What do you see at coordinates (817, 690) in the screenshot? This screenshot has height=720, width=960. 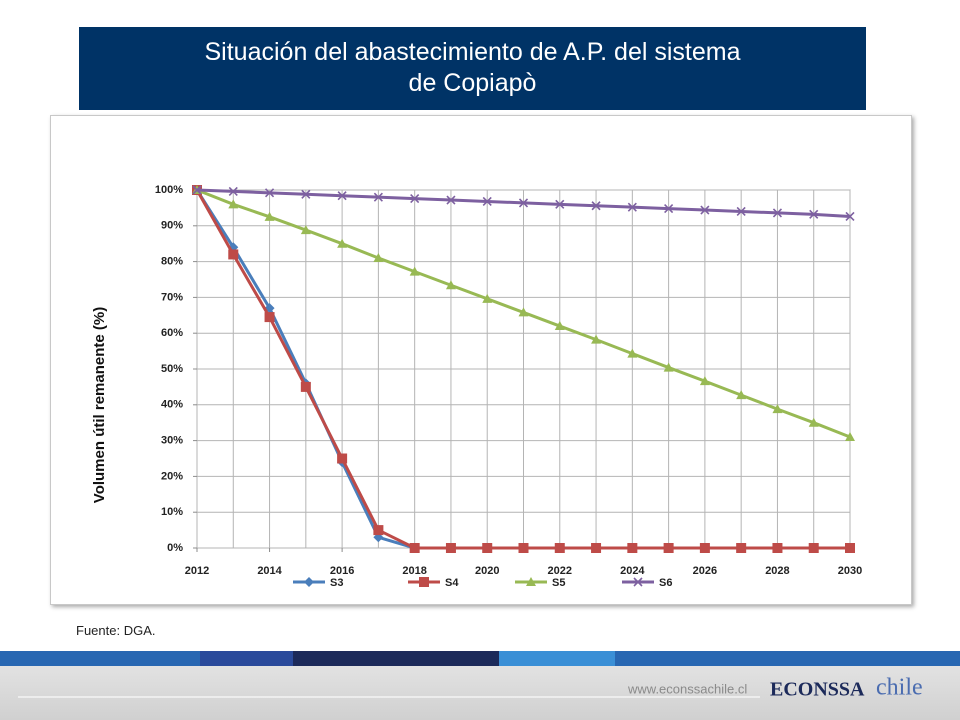 I see `logo-bold: ECONSSA` at bounding box center [817, 690].